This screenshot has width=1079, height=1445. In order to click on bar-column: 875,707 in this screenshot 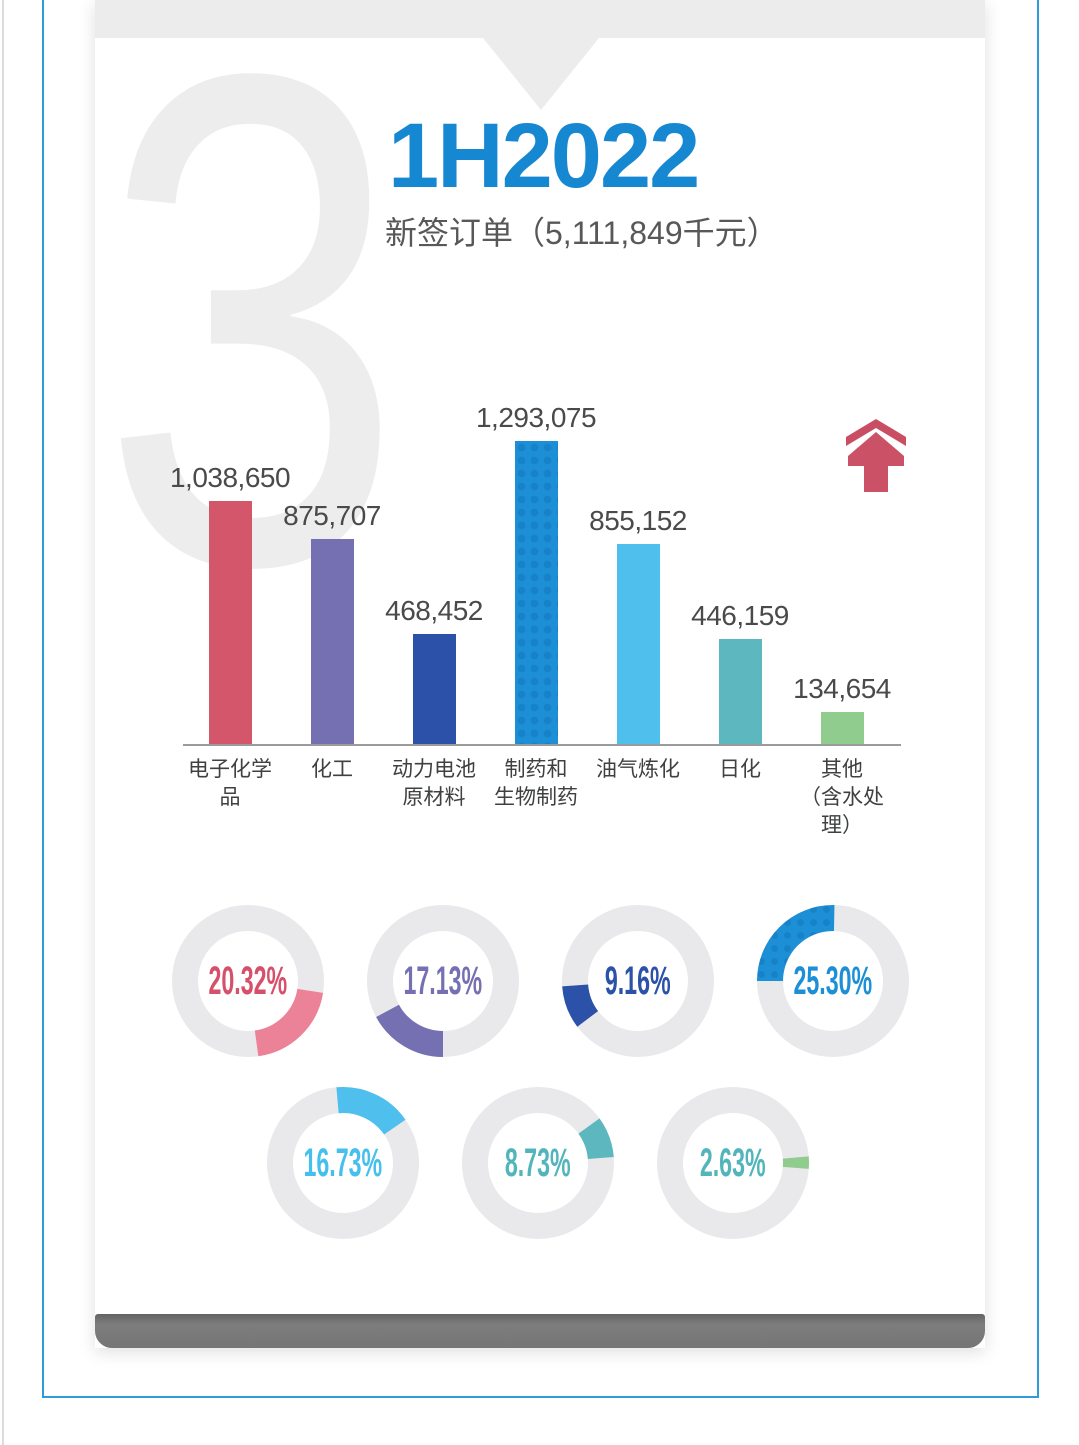, I will do `click(332, 561)`.